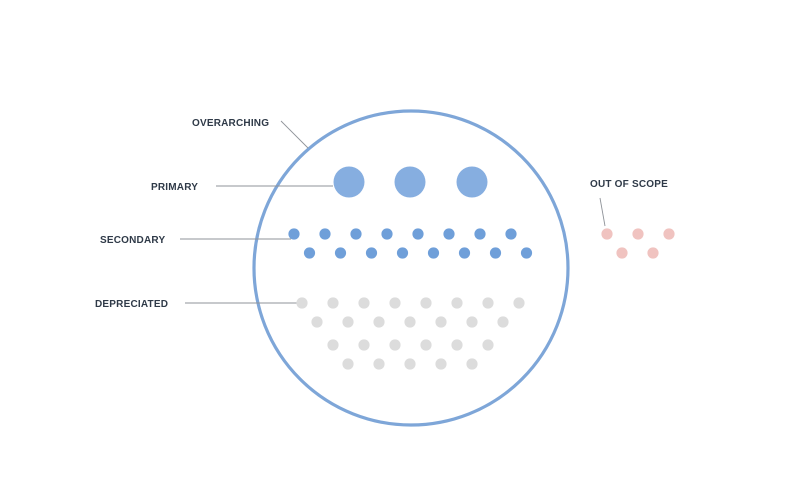  I want to click on out-of-scope-label: OUT OF SCOPE, so click(629, 184).